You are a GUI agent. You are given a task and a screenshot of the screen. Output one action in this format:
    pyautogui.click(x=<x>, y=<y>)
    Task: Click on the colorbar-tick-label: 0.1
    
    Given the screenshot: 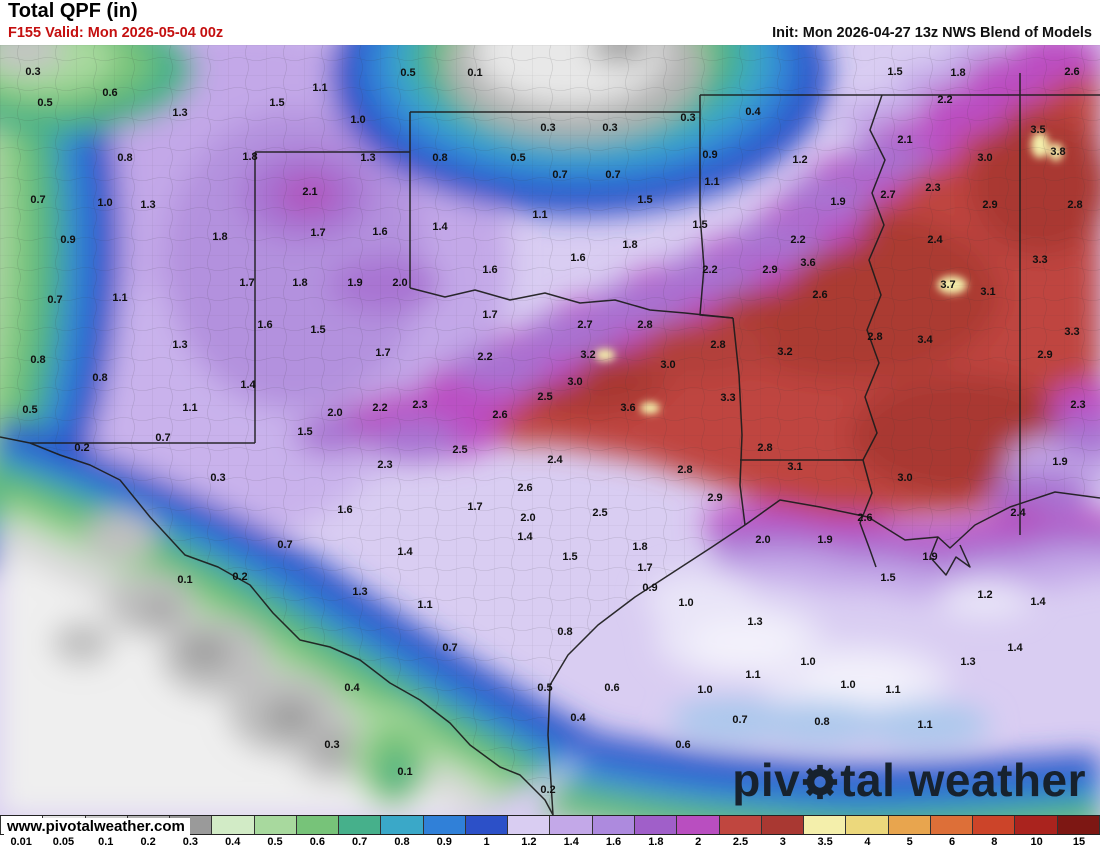 What is the action you would take?
    pyautogui.click(x=106, y=842)
    